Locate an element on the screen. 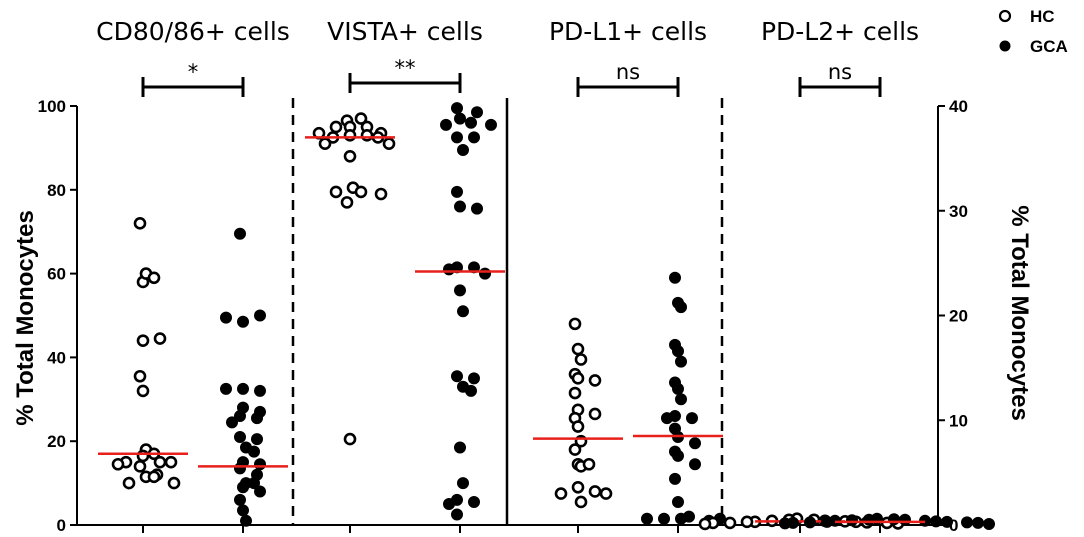 The width and height of the screenshot is (1084, 537). significance-label: * is located at coordinates (193, 72).